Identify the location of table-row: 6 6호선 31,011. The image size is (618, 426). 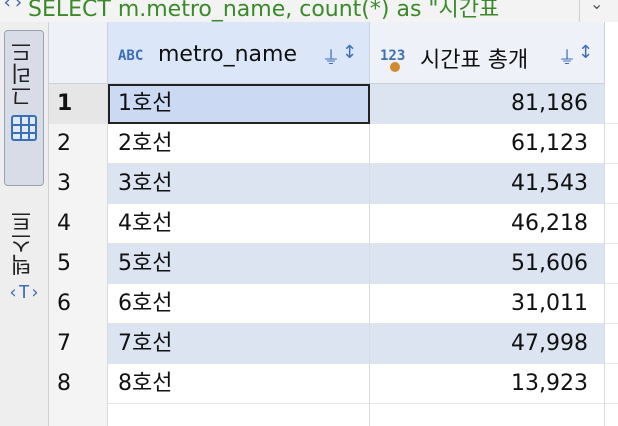
(333, 304).